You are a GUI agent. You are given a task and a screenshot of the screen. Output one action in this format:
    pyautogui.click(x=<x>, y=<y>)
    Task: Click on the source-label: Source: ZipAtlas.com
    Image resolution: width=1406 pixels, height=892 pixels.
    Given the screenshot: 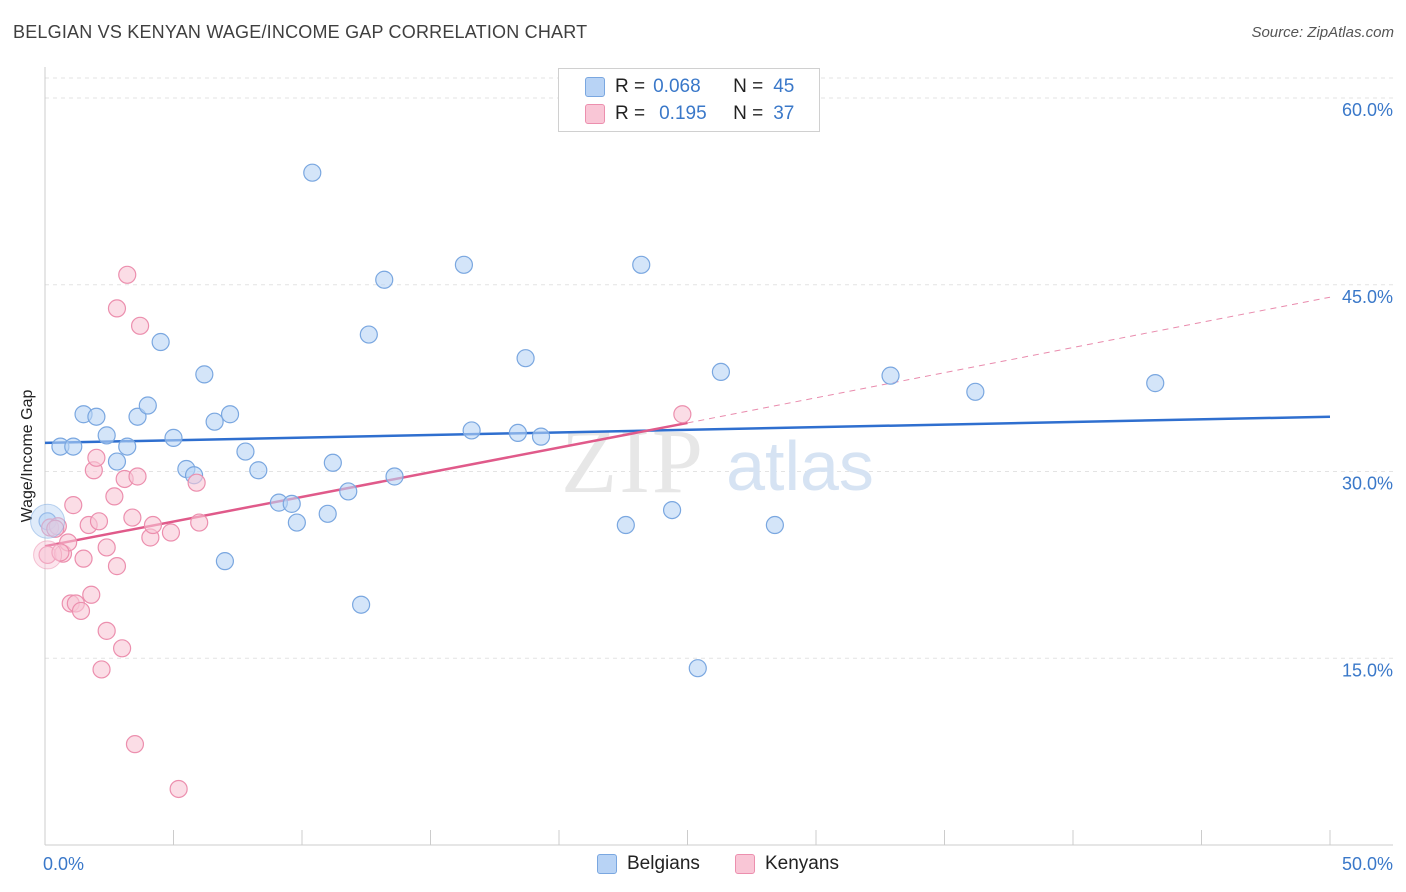 What is the action you would take?
    pyautogui.click(x=1322, y=32)
    